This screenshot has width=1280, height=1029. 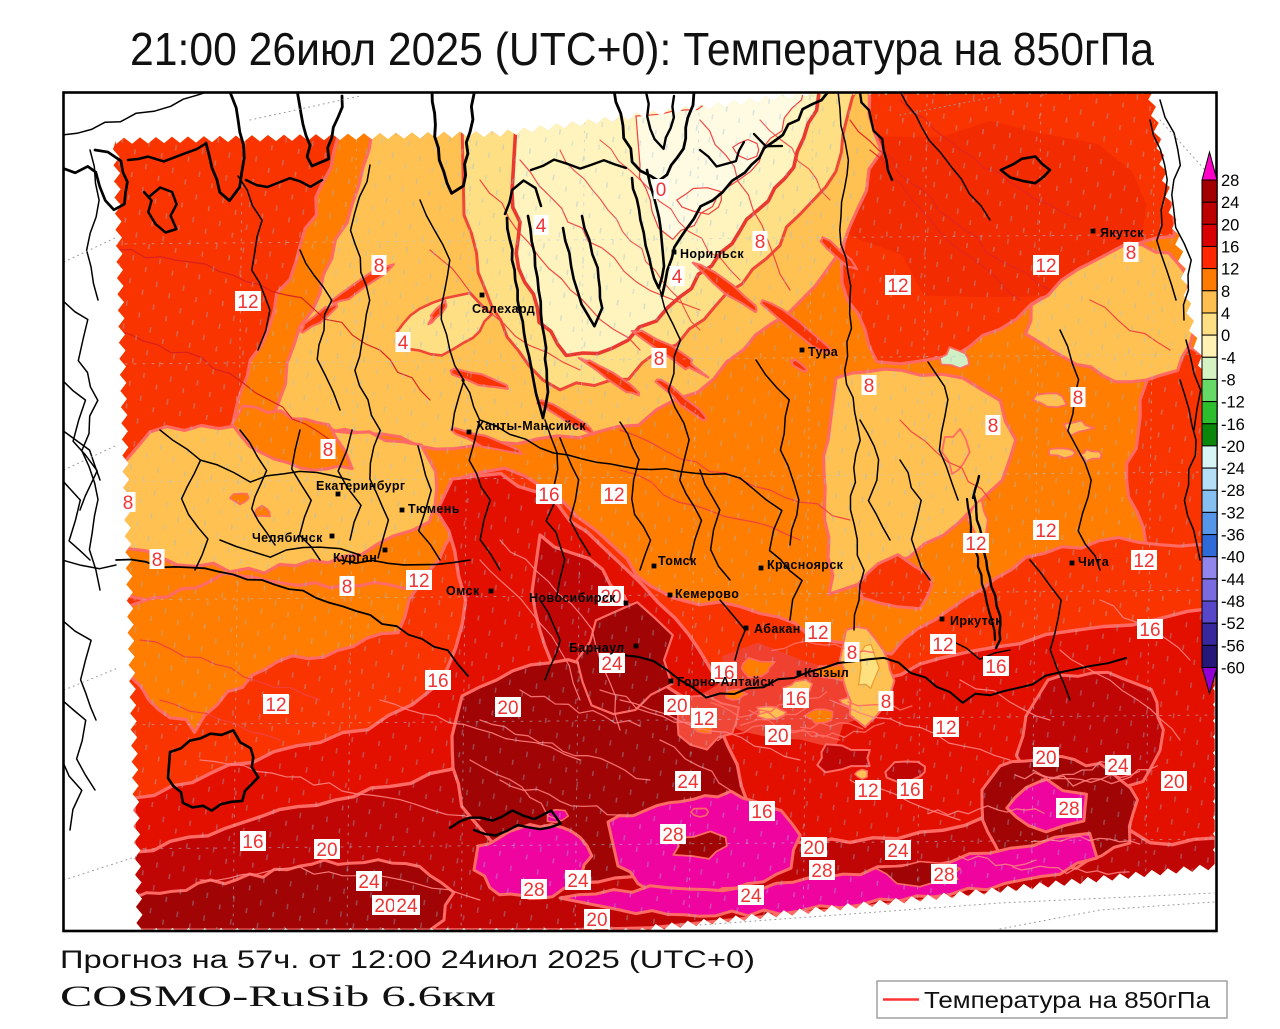 I want to click on svg-text: Температура на 850гПа, so click(x=1067, y=1000).